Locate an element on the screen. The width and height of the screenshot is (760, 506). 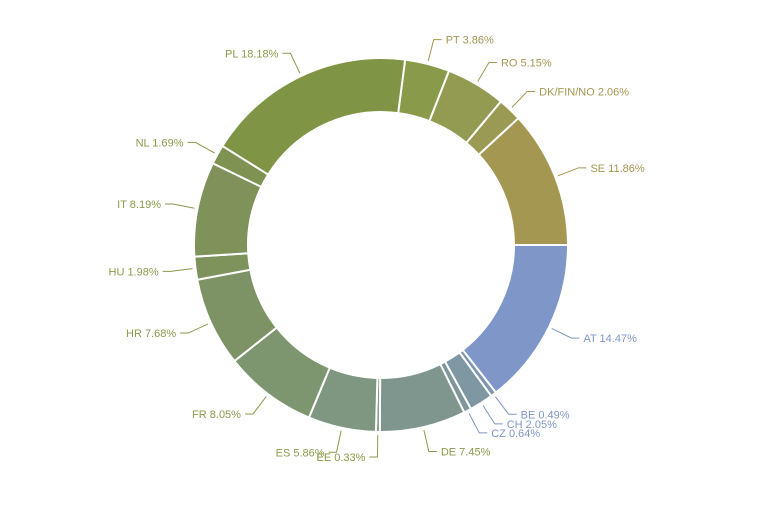
data-label-hu: HU 1.98% is located at coordinates (134, 272).